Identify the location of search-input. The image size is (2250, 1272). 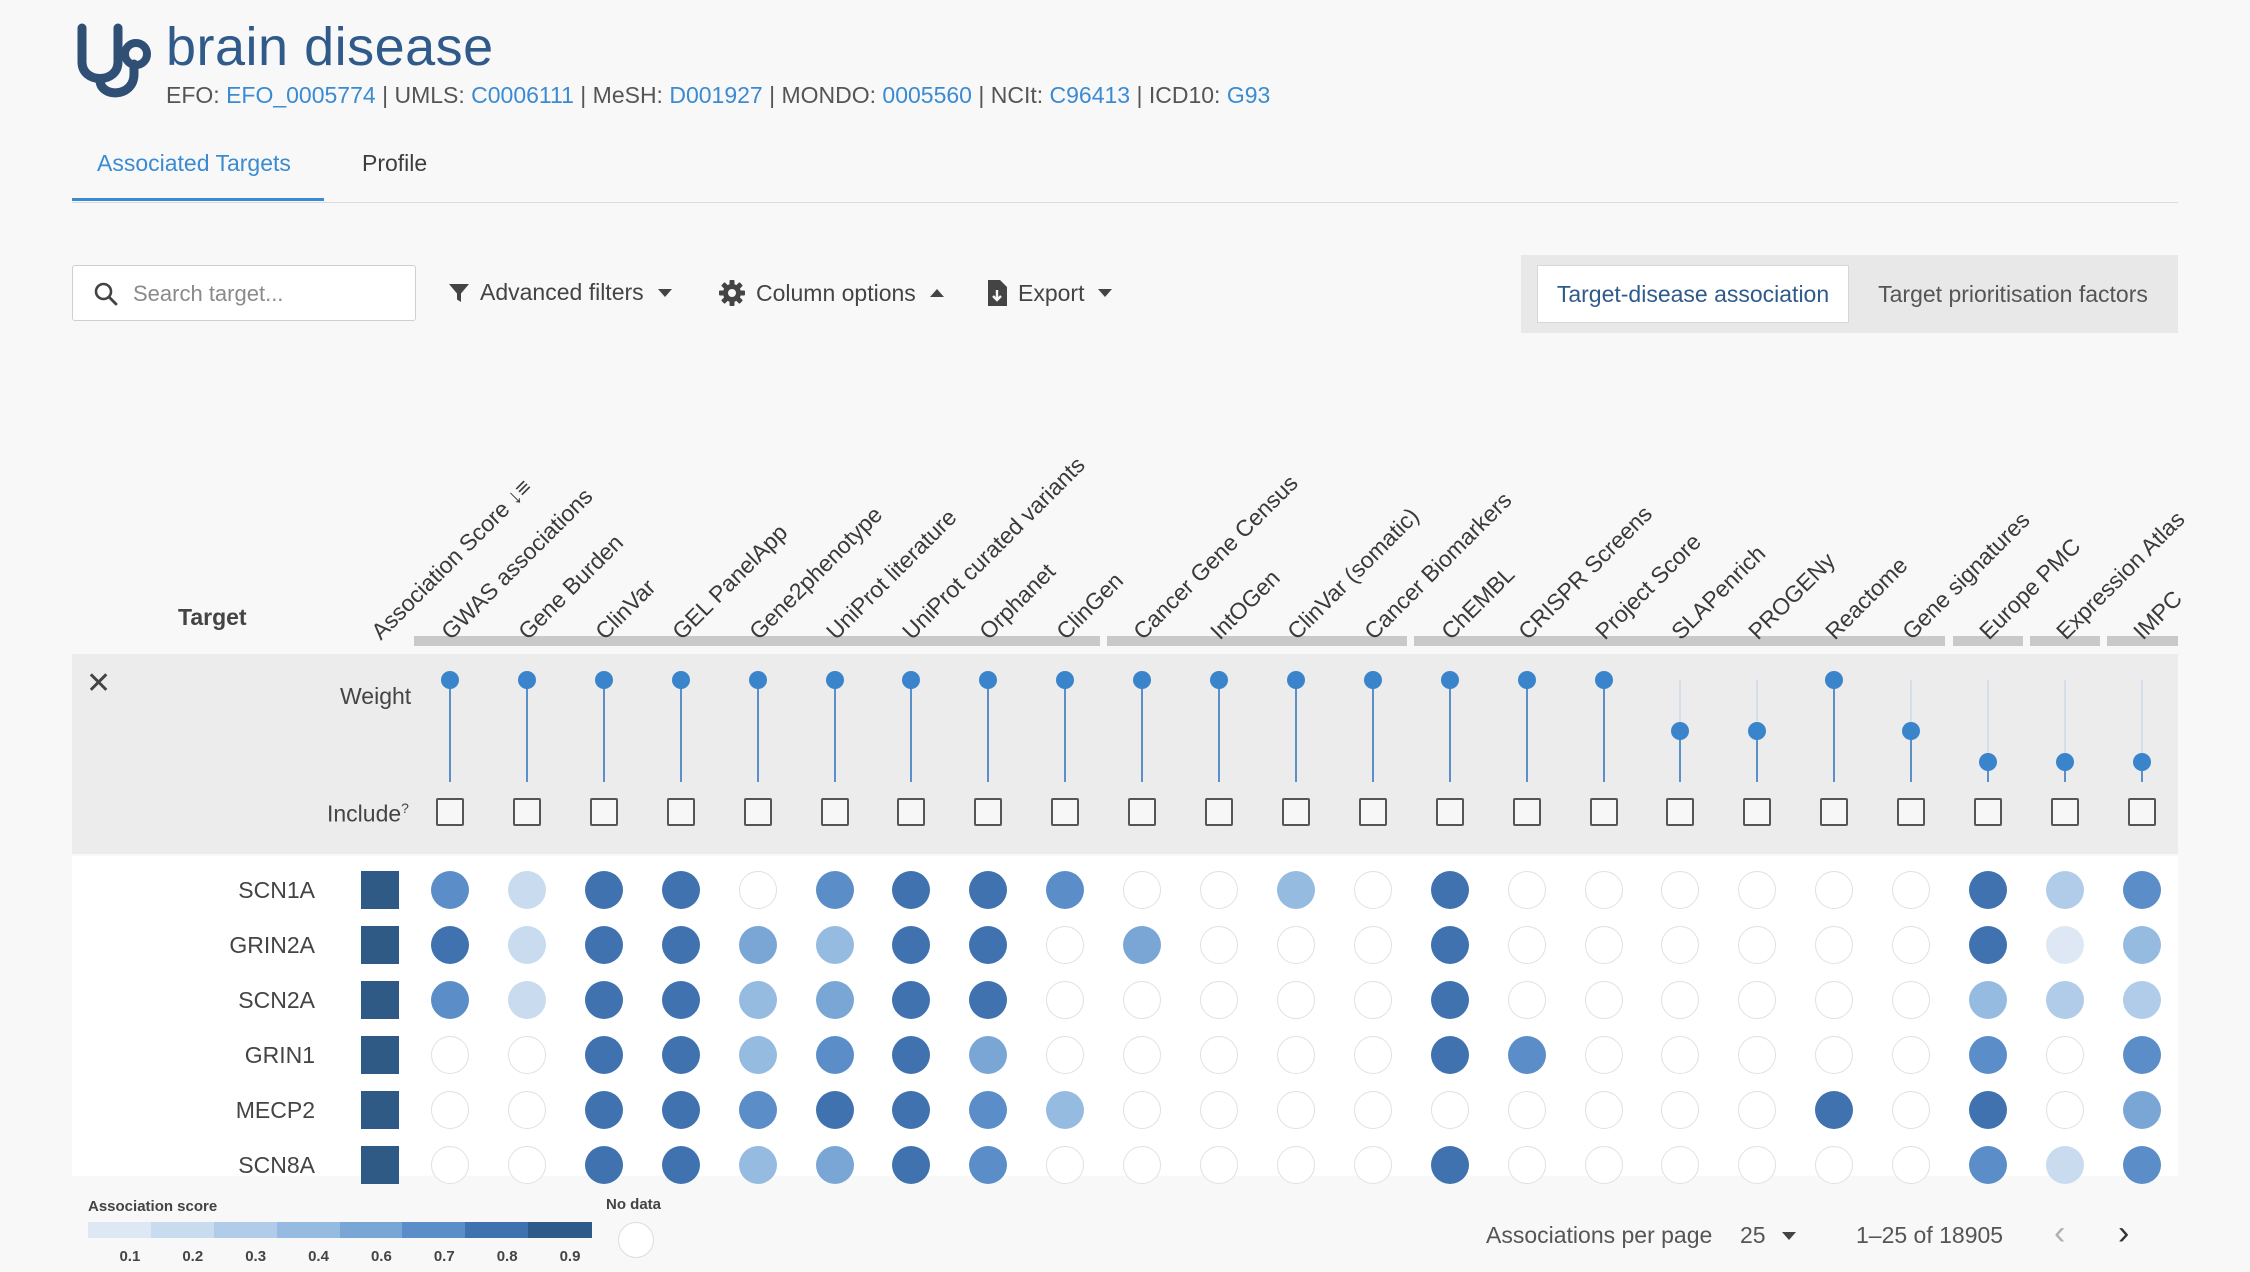
(268, 294).